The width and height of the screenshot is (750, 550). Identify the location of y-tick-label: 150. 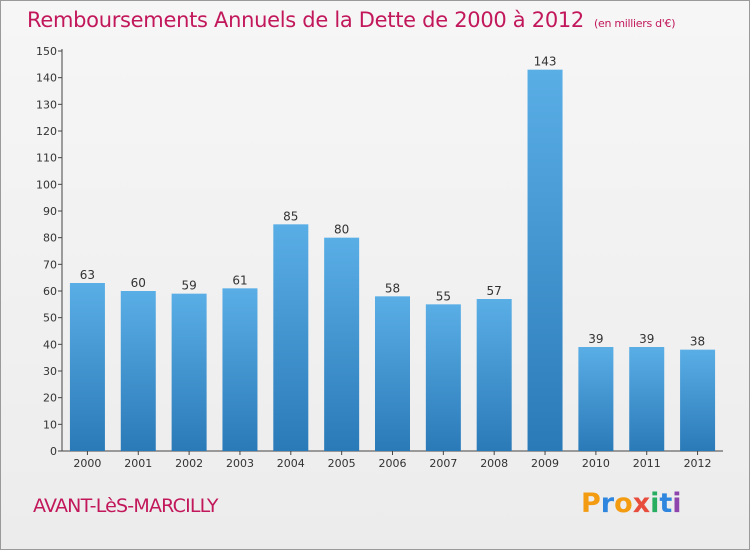
(46, 51).